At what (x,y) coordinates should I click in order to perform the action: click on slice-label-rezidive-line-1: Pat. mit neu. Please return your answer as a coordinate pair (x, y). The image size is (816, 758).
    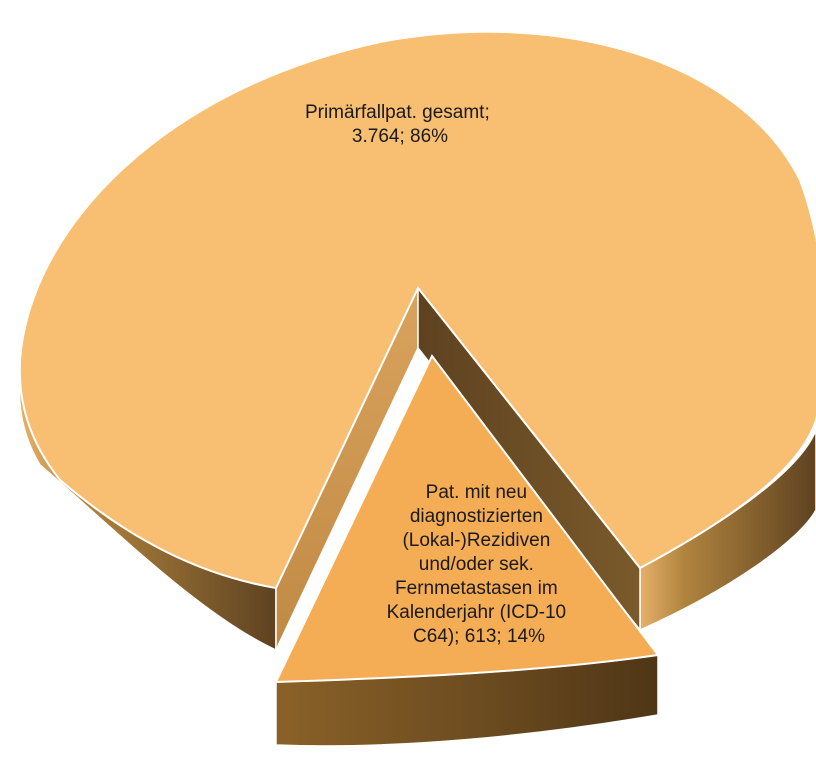
    Looking at the image, I should click on (476, 492).